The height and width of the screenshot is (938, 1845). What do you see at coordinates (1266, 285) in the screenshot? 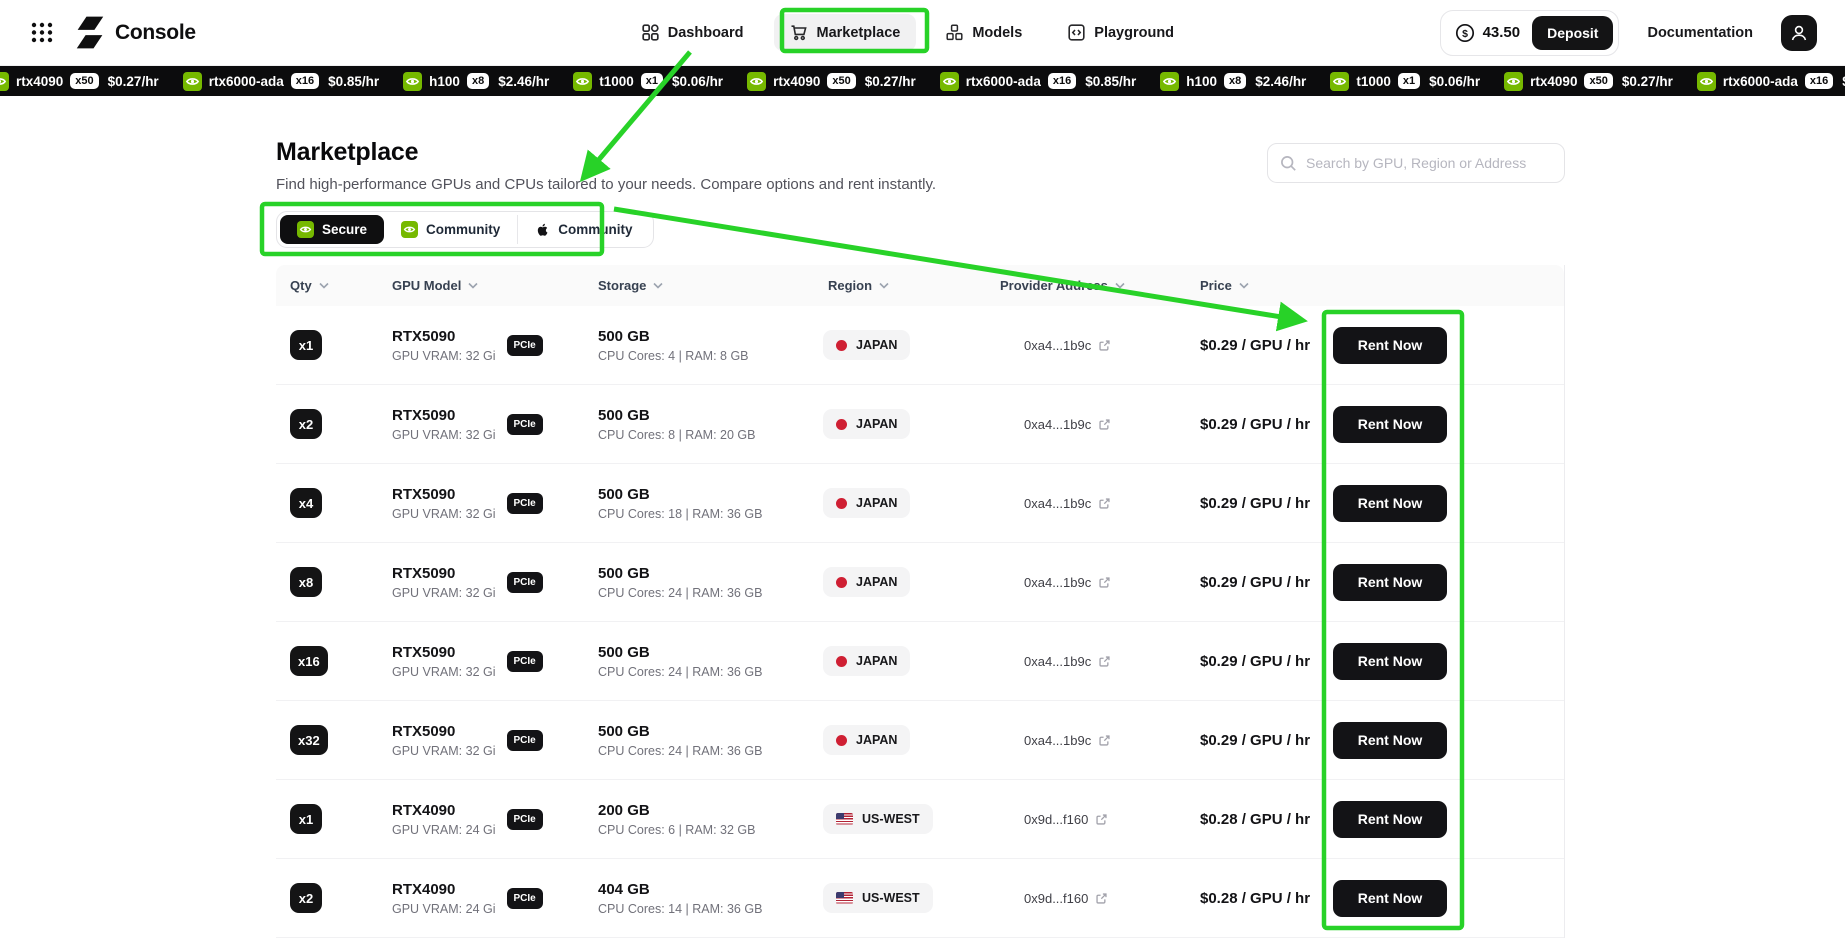
I see `column-header-price: Price` at bounding box center [1266, 285].